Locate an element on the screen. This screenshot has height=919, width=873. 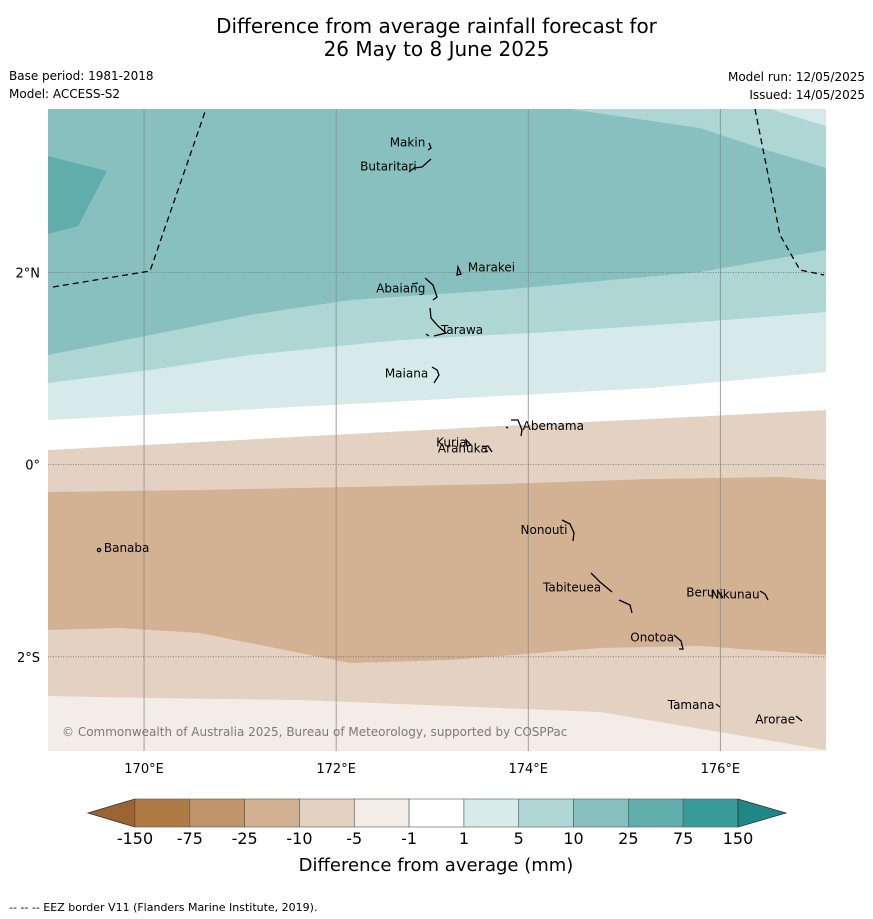
island-aranuka is located at coordinates (487, 449).